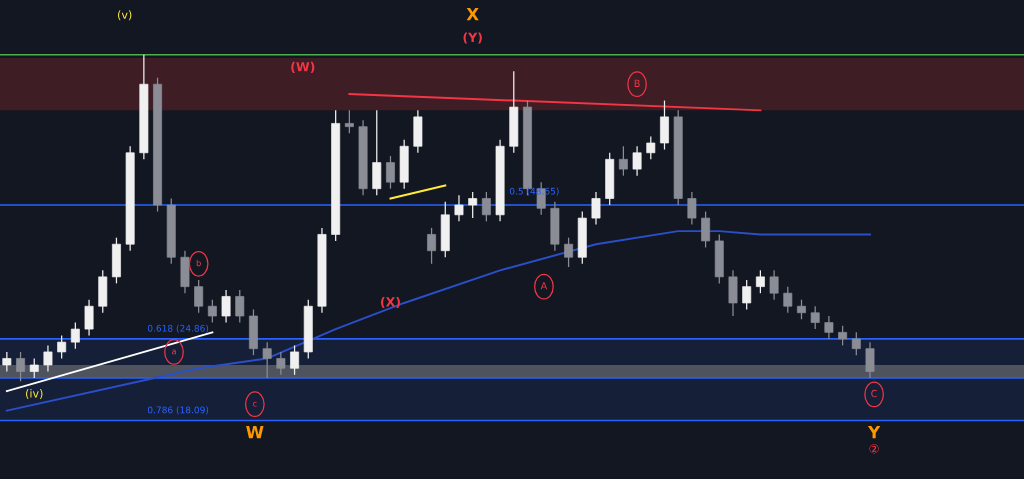 This screenshot has width=1024, height=479. Describe the element at coordinates (534, 191) in the screenshot. I see `annotation: 0.5 (48.65)` at that location.